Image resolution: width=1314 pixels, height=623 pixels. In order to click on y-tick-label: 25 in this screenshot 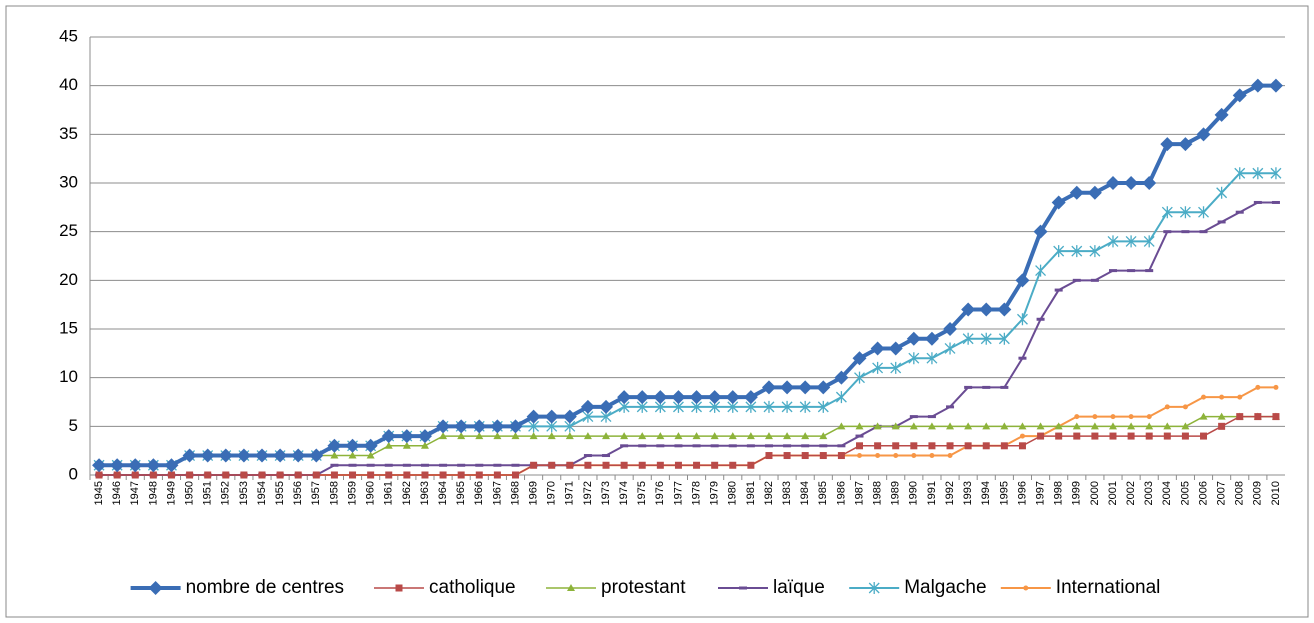, I will do `click(68, 230)`.